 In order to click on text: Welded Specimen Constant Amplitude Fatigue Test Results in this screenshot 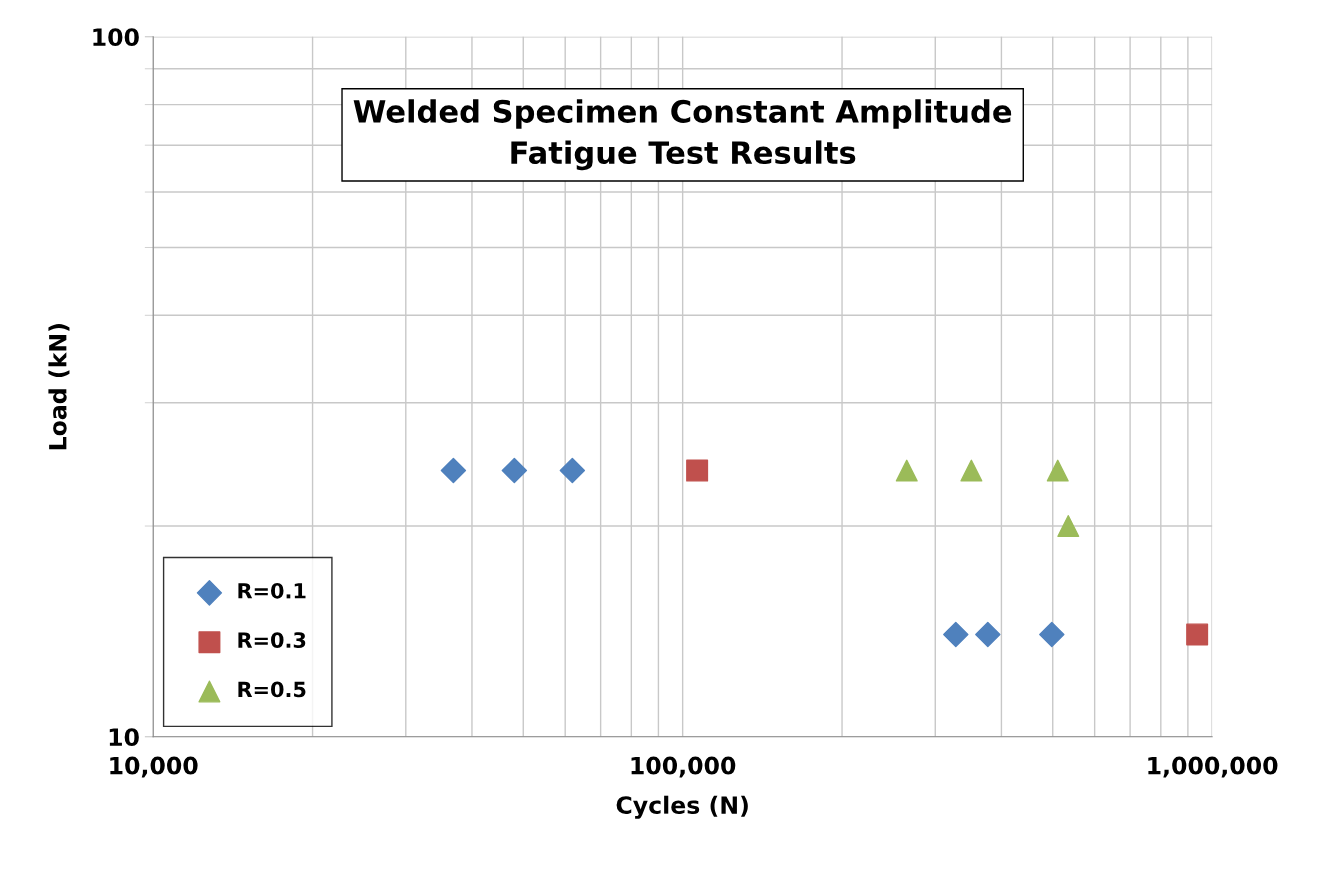, I will do `click(682, 135)`.